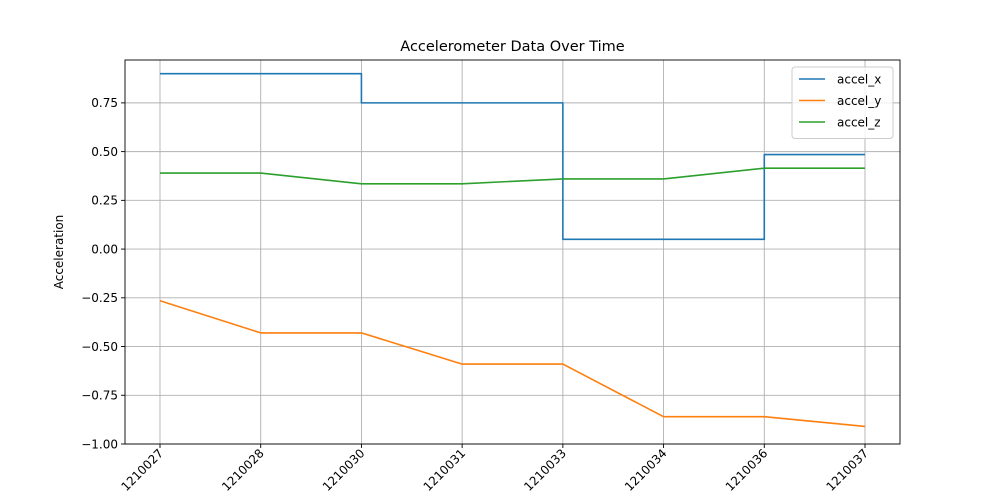 Image resolution: width=1000 pixels, height=500 pixels. Describe the element at coordinates (859, 101) in the screenshot. I see `legend-label: accel_y` at that location.